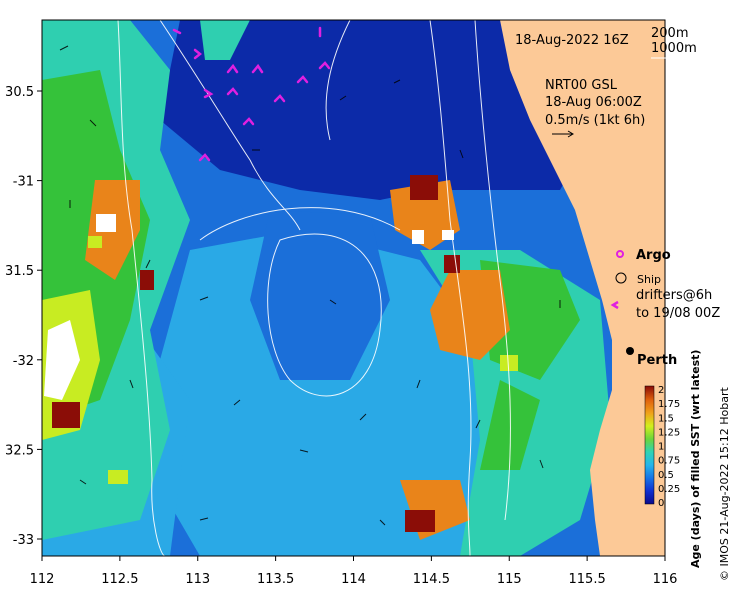 The width and height of the screenshot is (740, 592). Describe the element at coordinates (275, 579) in the screenshot. I see `x-tick-label: 113.5` at that location.